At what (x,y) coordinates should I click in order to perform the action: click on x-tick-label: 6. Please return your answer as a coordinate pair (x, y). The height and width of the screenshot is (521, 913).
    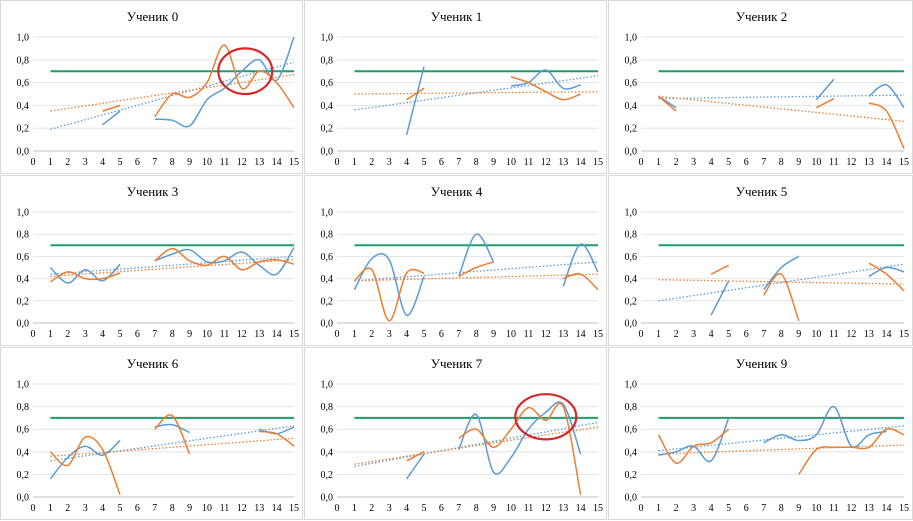
    Looking at the image, I should click on (137, 162).